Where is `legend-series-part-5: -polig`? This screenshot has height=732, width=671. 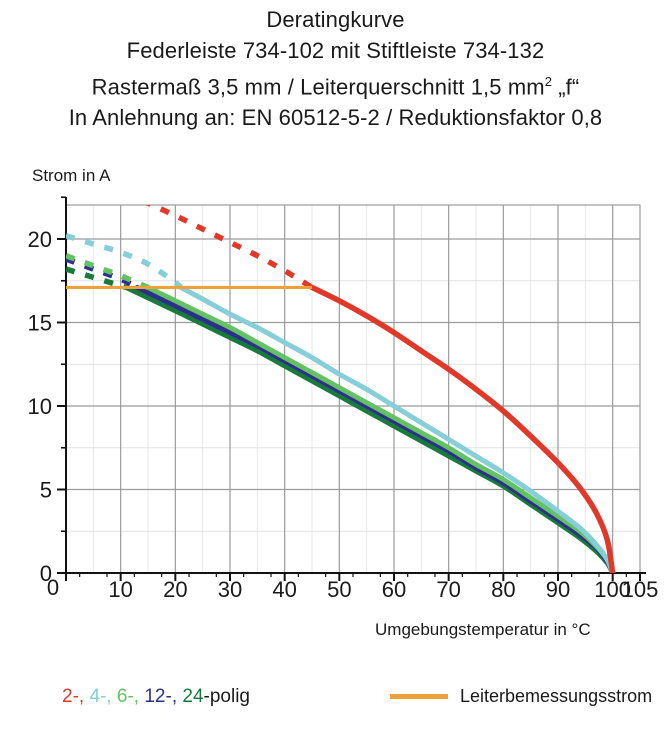 legend-series-part-5: -polig is located at coordinates (227, 696).